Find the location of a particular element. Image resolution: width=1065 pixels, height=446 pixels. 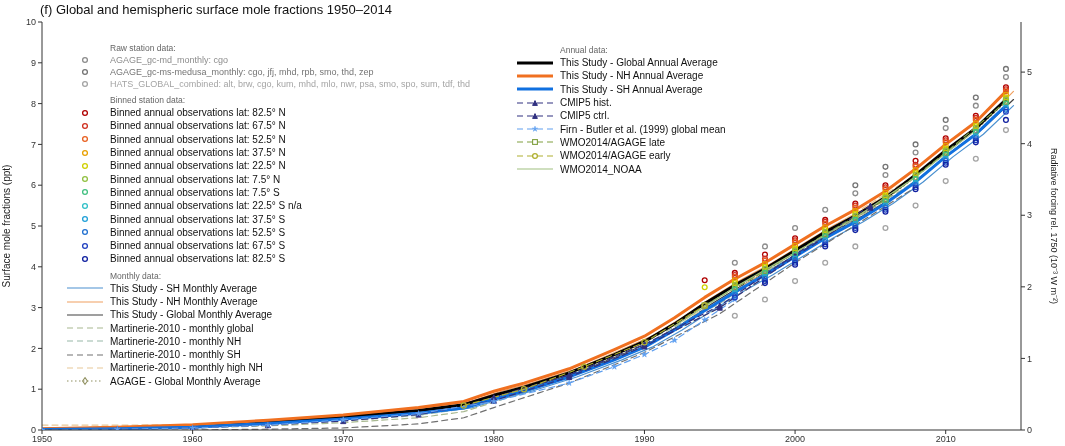

y2-tick-label: 3 is located at coordinates (1030, 215).